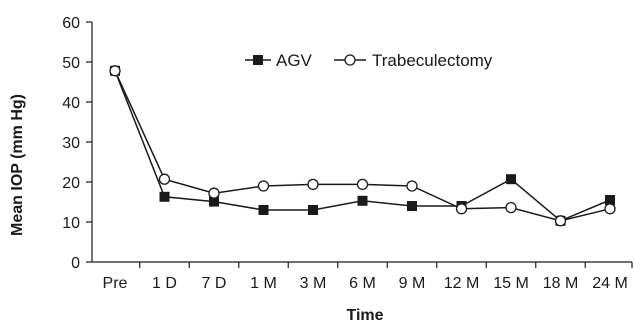 Image resolution: width=634 pixels, height=326 pixels. What do you see at coordinates (115, 283) in the screenshot?
I see `x-tick-label: Pre` at bounding box center [115, 283].